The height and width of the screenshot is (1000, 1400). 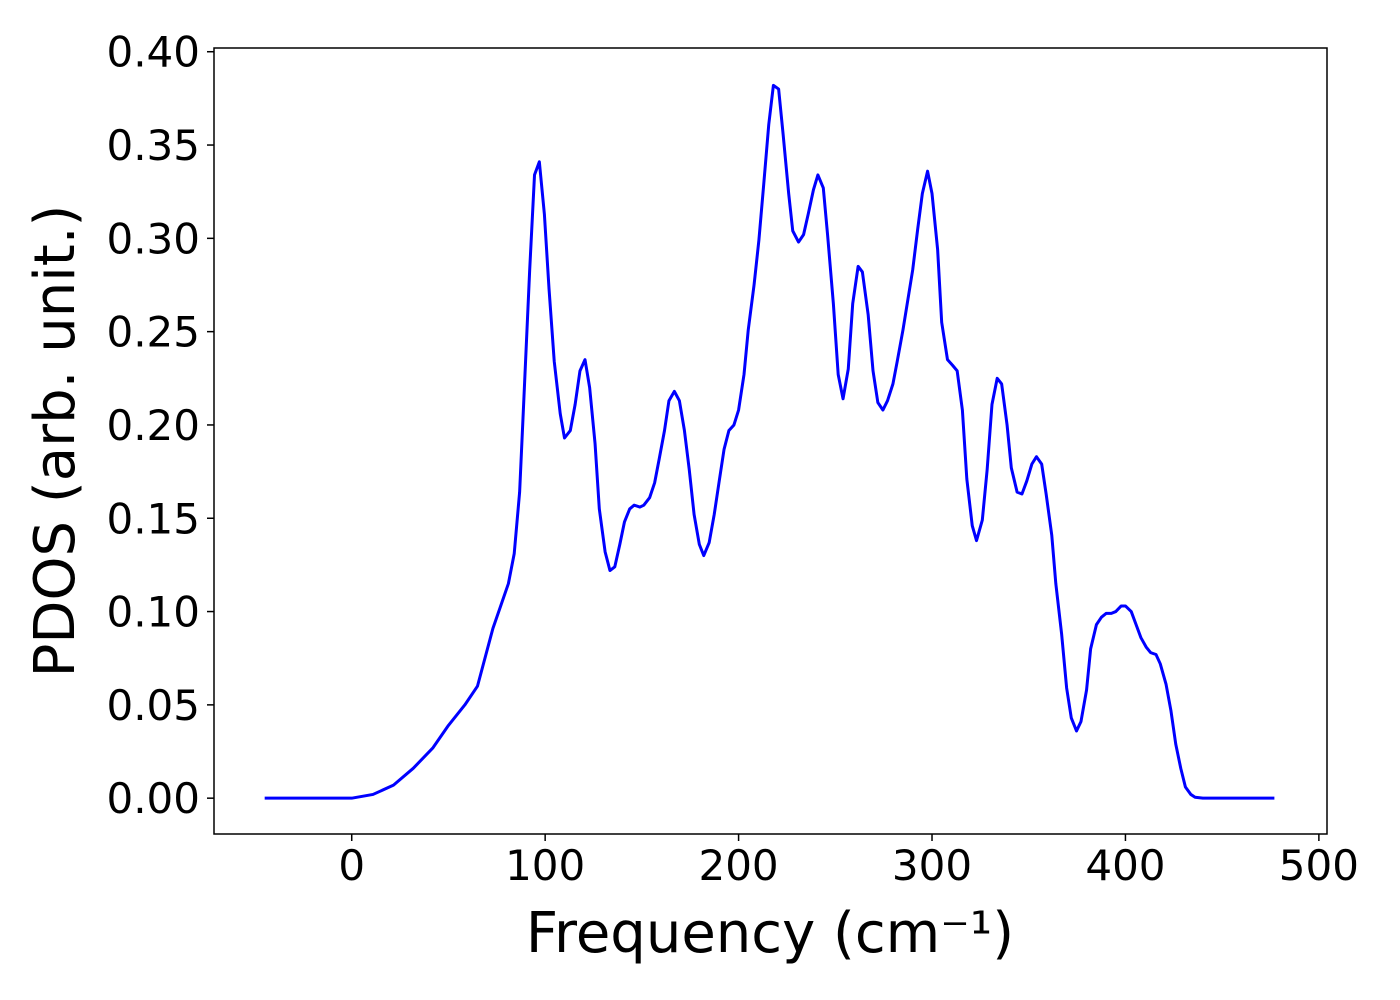 What do you see at coordinates (153, 145) in the screenshot?
I see `y-tick-label: 0.35` at bounding box center [153, 145].